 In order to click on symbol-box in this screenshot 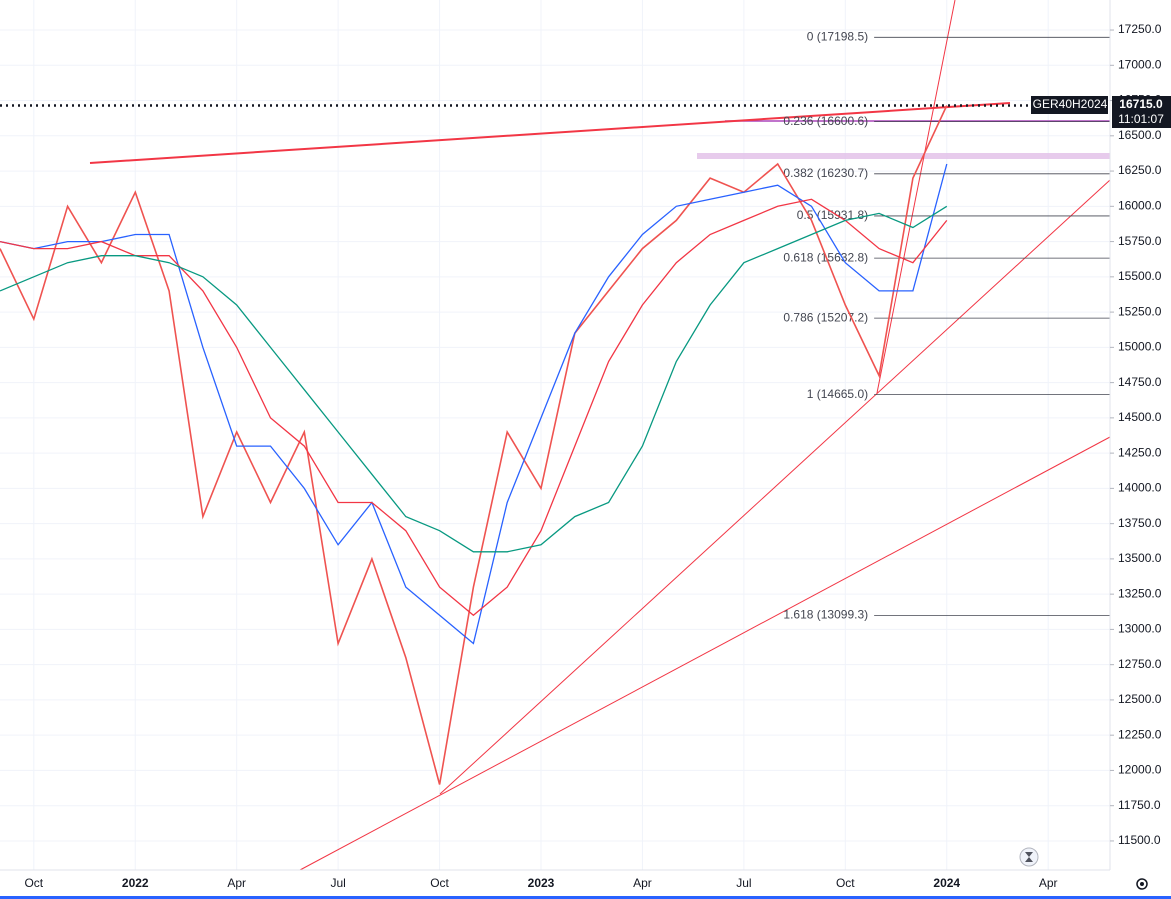, I will do `click(1069, 105)`.